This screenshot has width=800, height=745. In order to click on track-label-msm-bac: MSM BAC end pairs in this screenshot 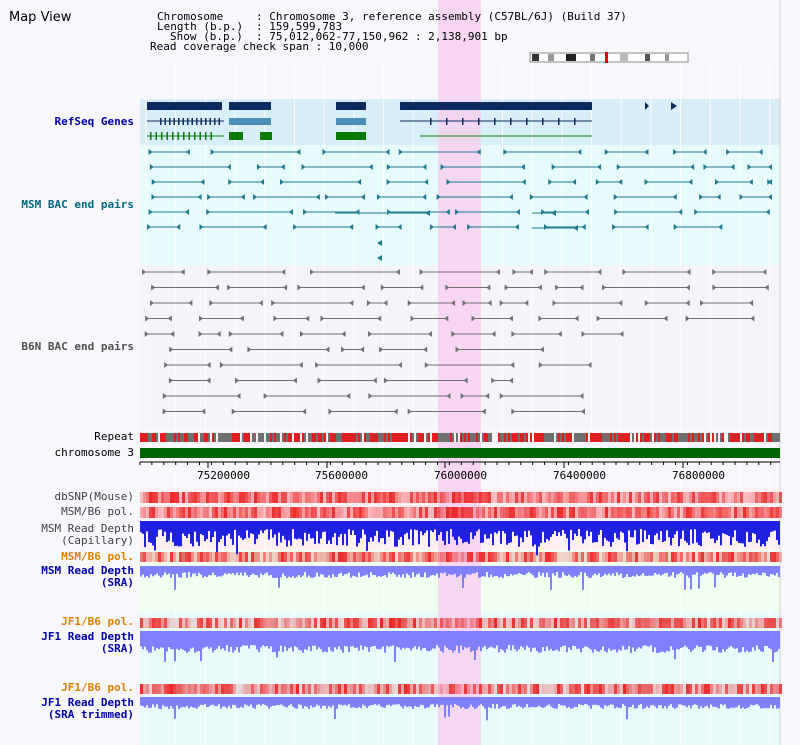, I will do `click(77, 204)`.